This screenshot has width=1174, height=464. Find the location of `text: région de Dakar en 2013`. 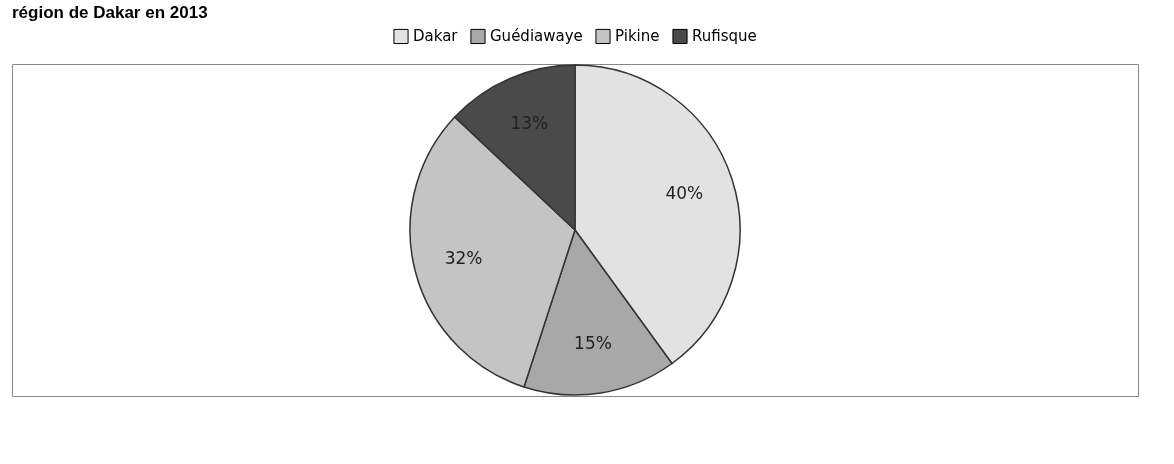

text: région de Dakar en 2013 is located at coordinates (110, 12).